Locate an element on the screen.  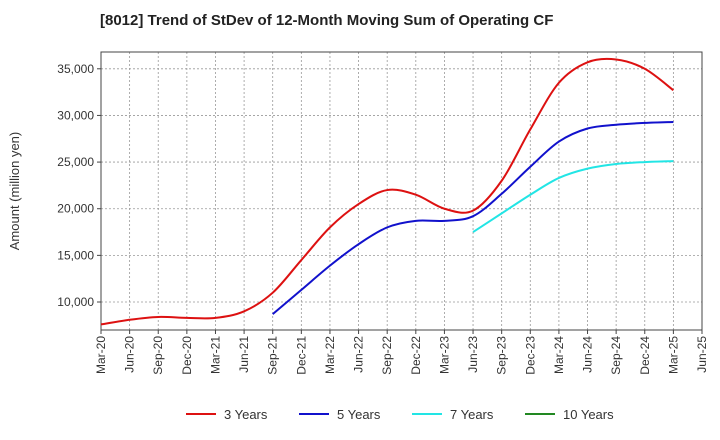
y-tick-label: 20,000 is located at coordinates (75, 209).